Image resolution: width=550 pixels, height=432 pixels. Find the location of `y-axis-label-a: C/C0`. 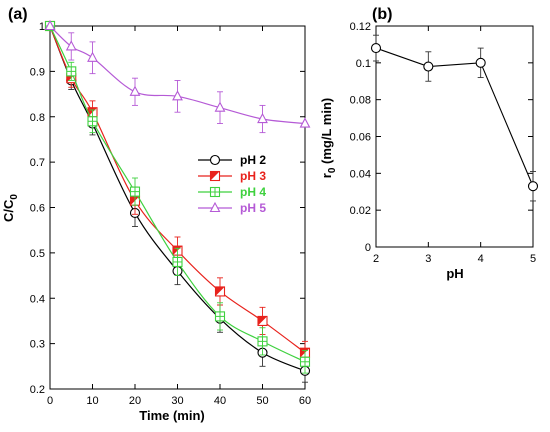

y-axis-label-a: C/C0 is located at coordinates (10, 208).